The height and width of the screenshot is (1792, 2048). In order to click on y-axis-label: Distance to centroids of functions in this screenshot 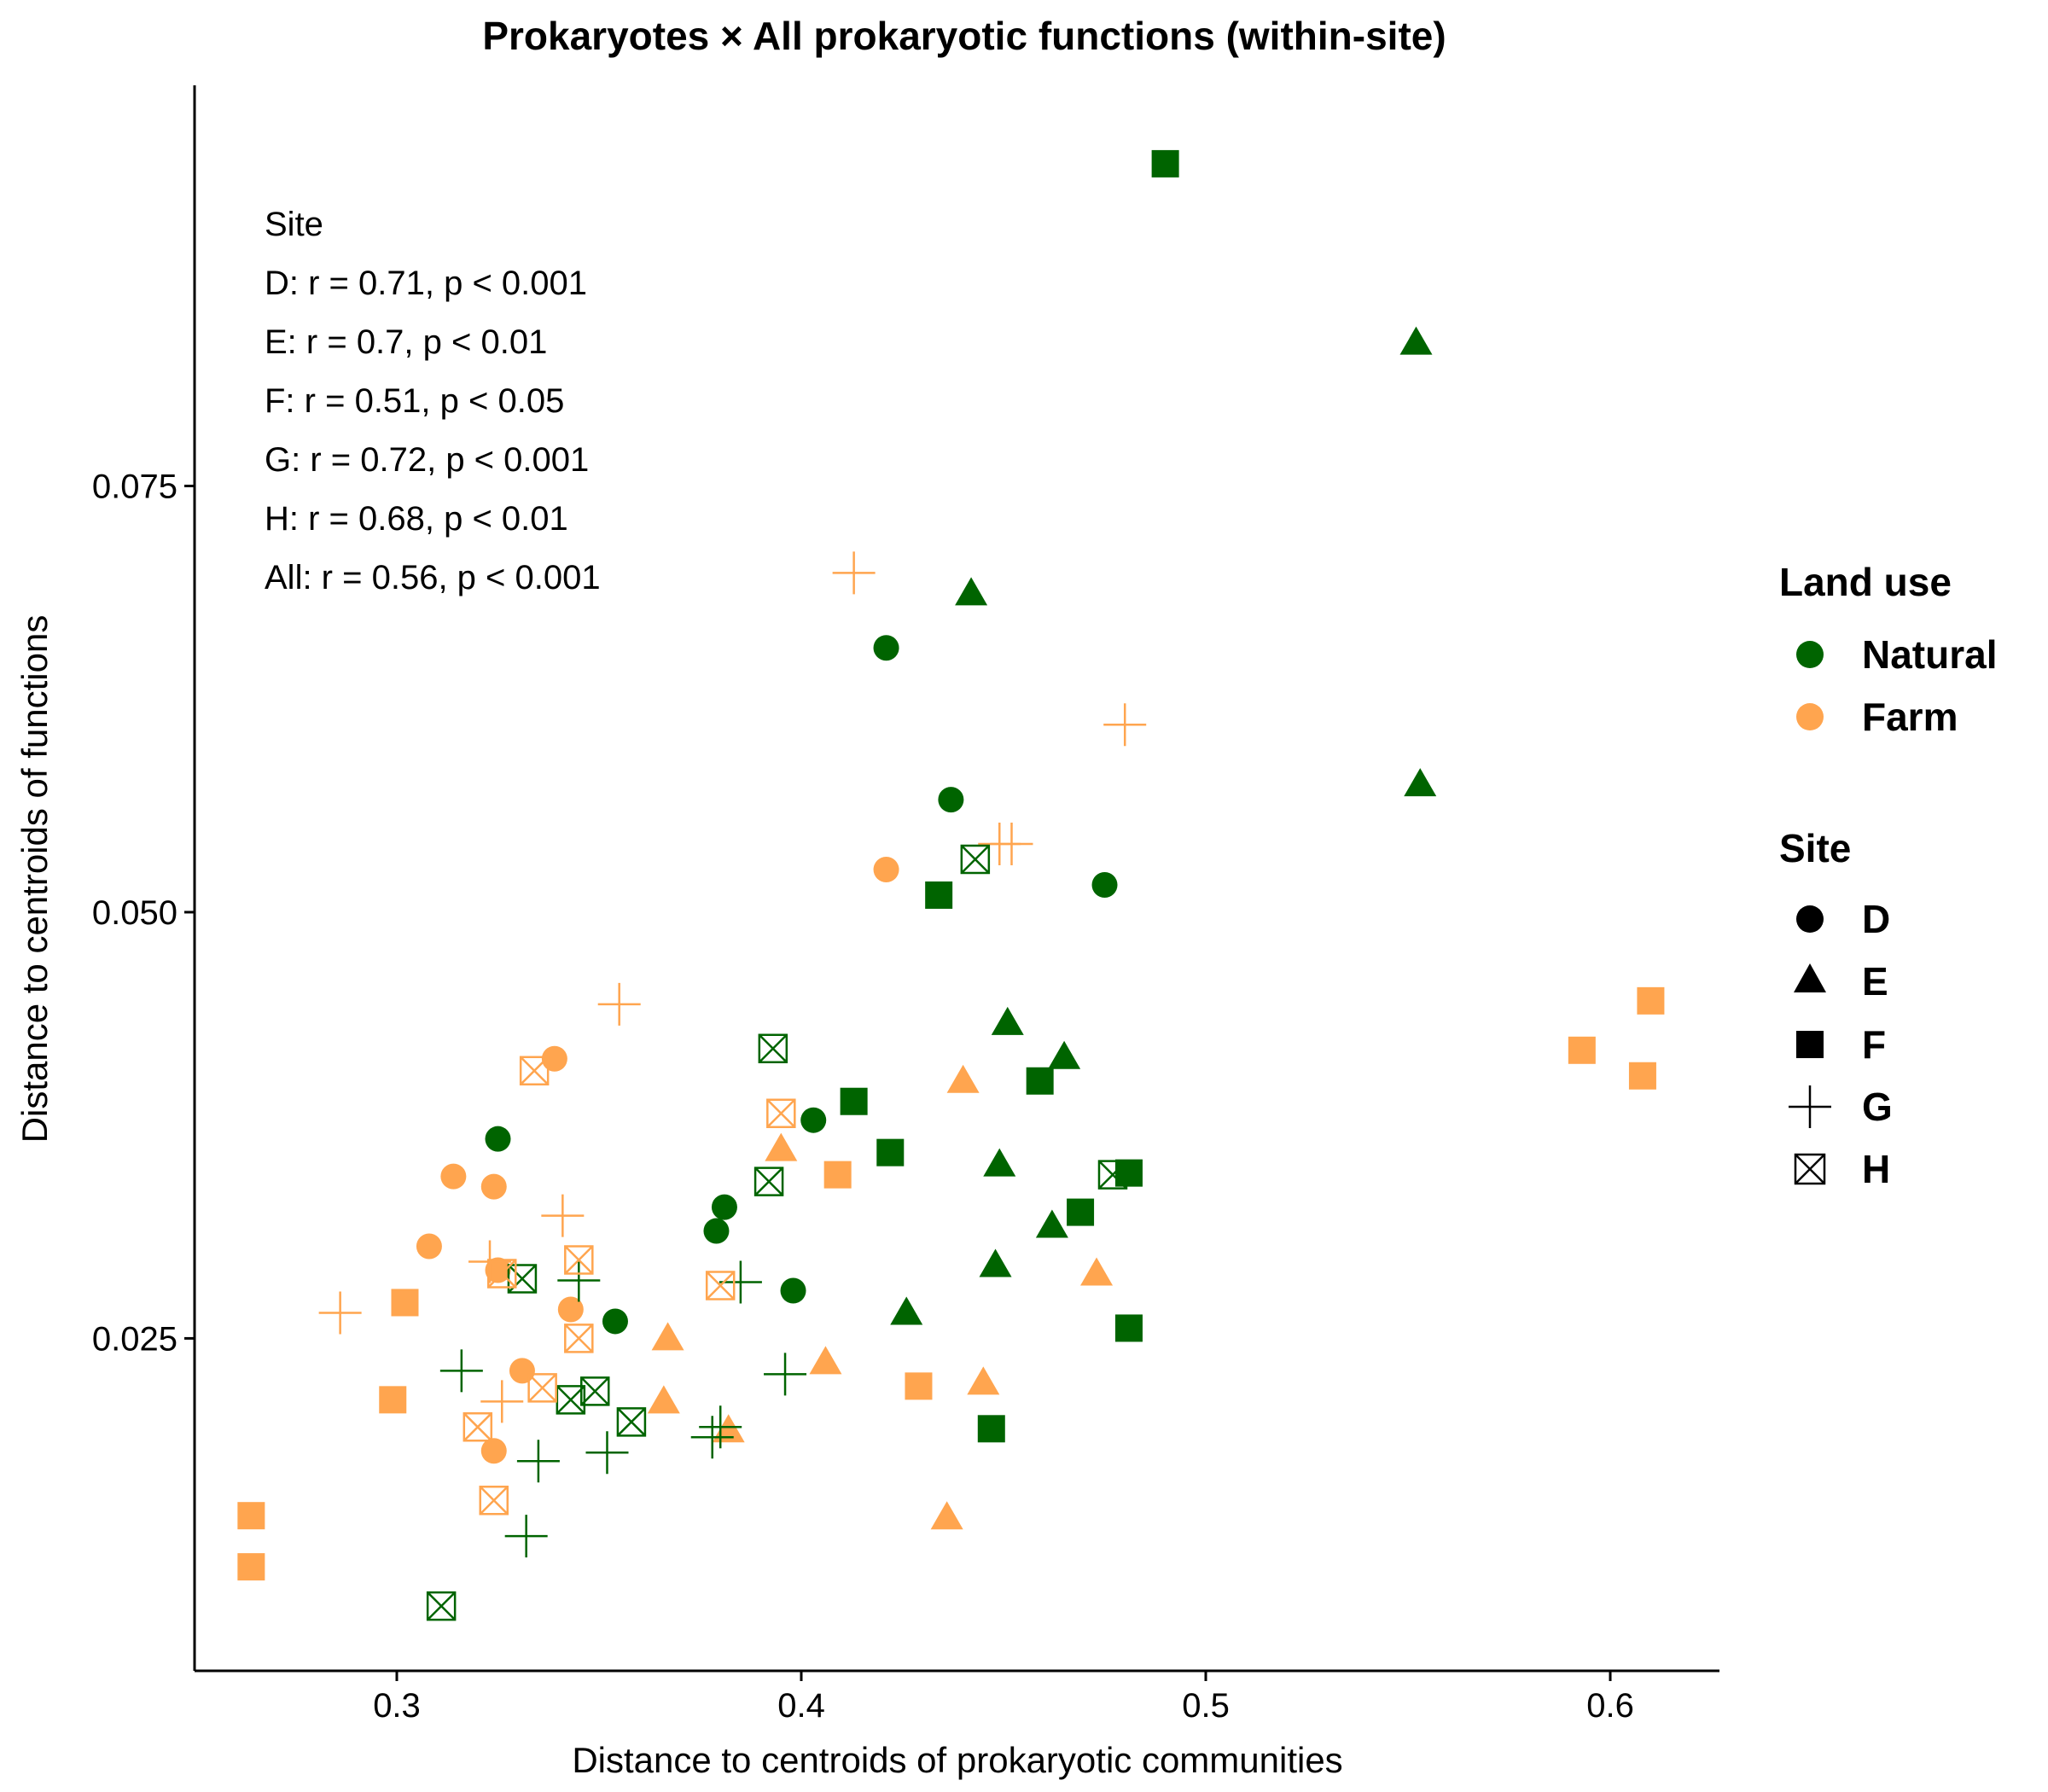, I will do `click(35, 879)`.